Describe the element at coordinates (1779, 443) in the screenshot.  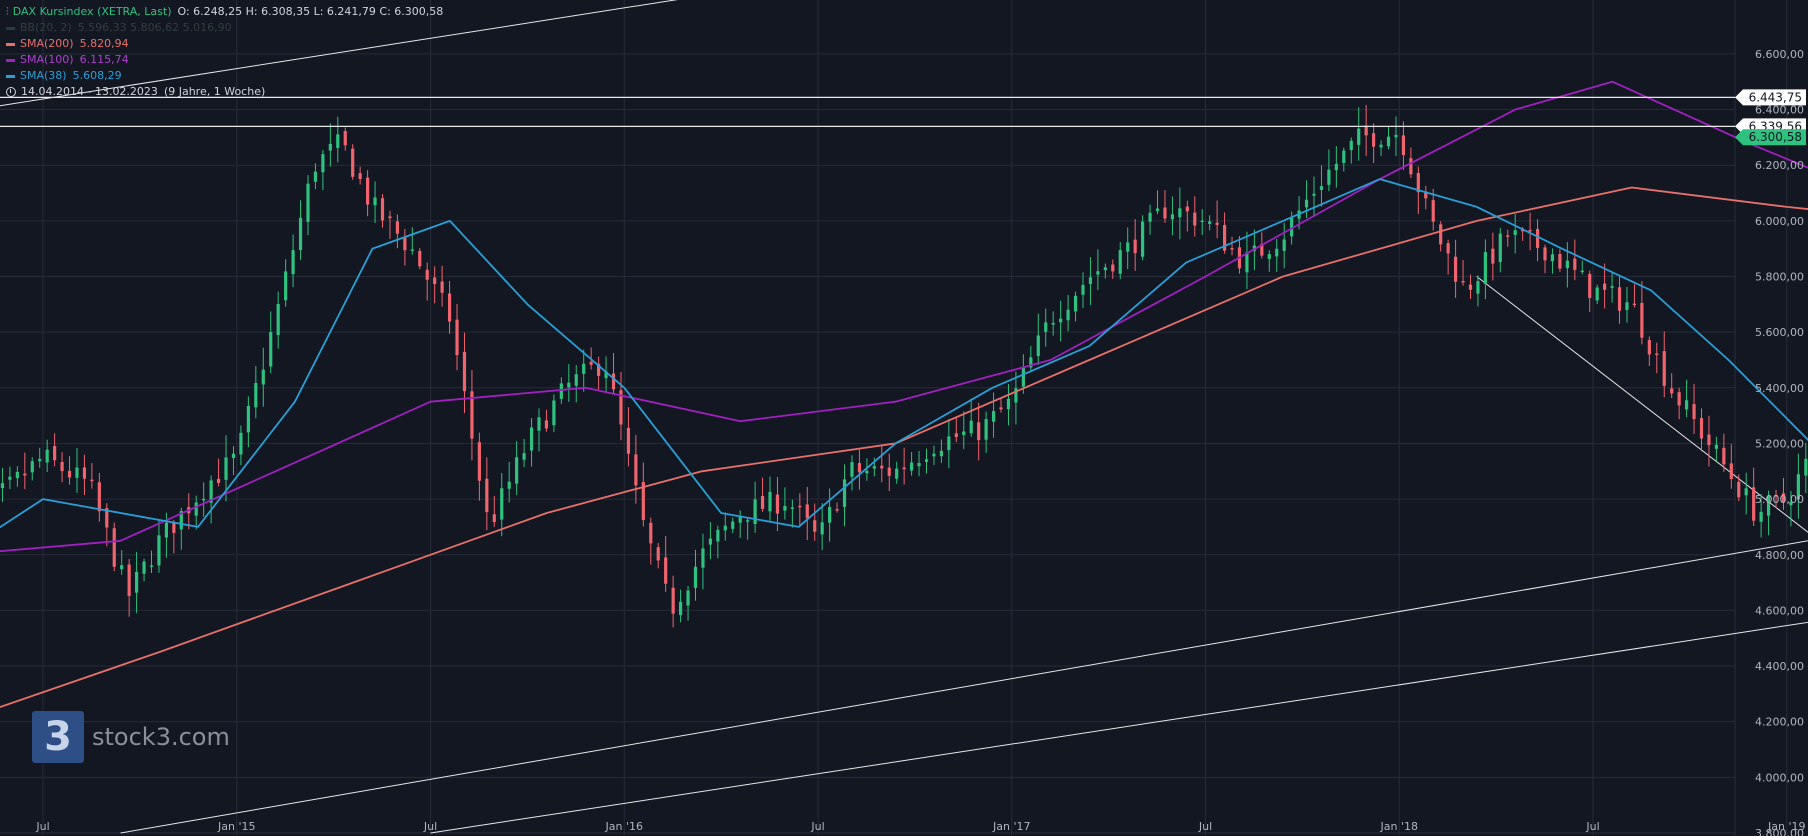
I see `y-tick-label: 5.200,00` at that location.